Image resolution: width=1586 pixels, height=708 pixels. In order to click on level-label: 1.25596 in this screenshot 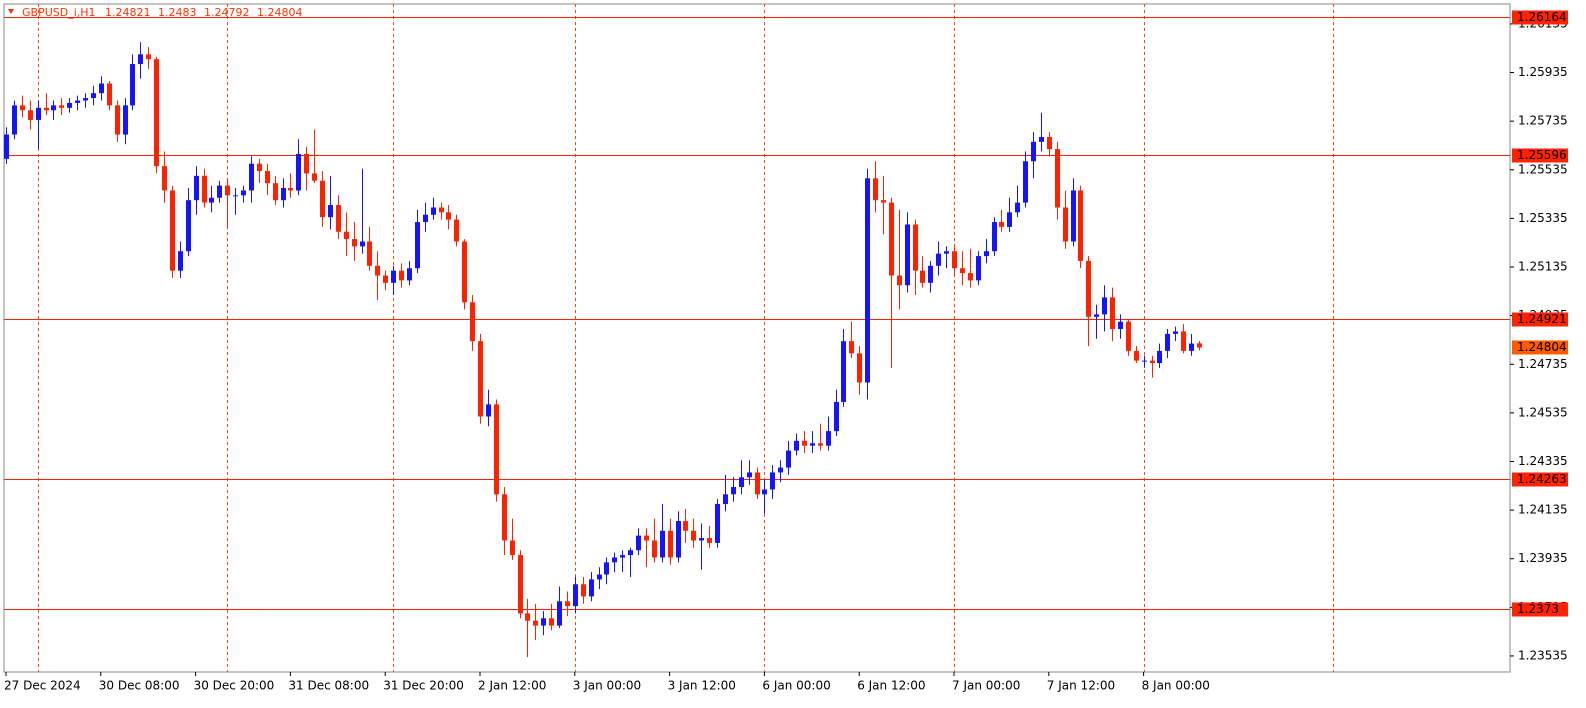, I will do `click(1542, 155)`.